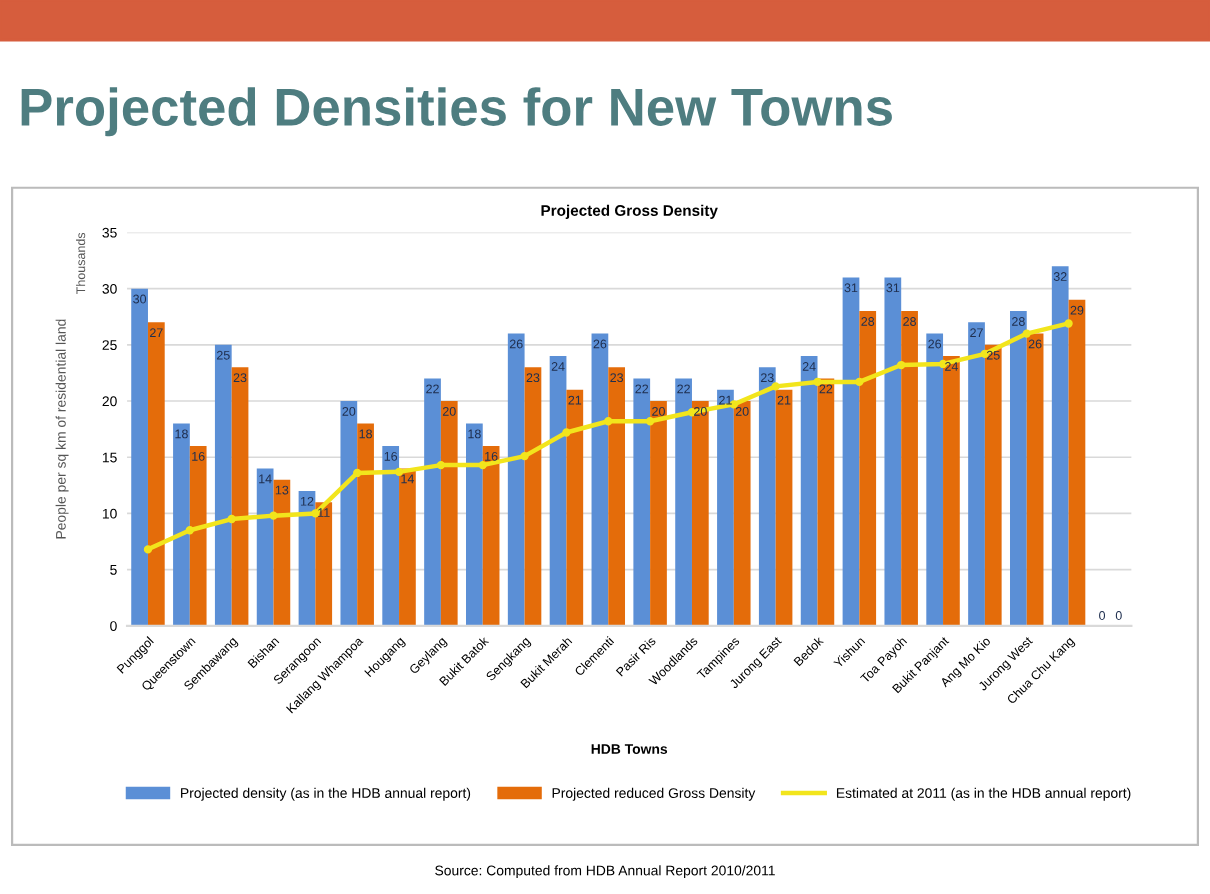 Image resolution: width=1210 pixels, height=894 pixels. Describe the element at coordinates (456, 112) in the screenshot. I see `chart-title: Projected Densities for New Towns` at that location.